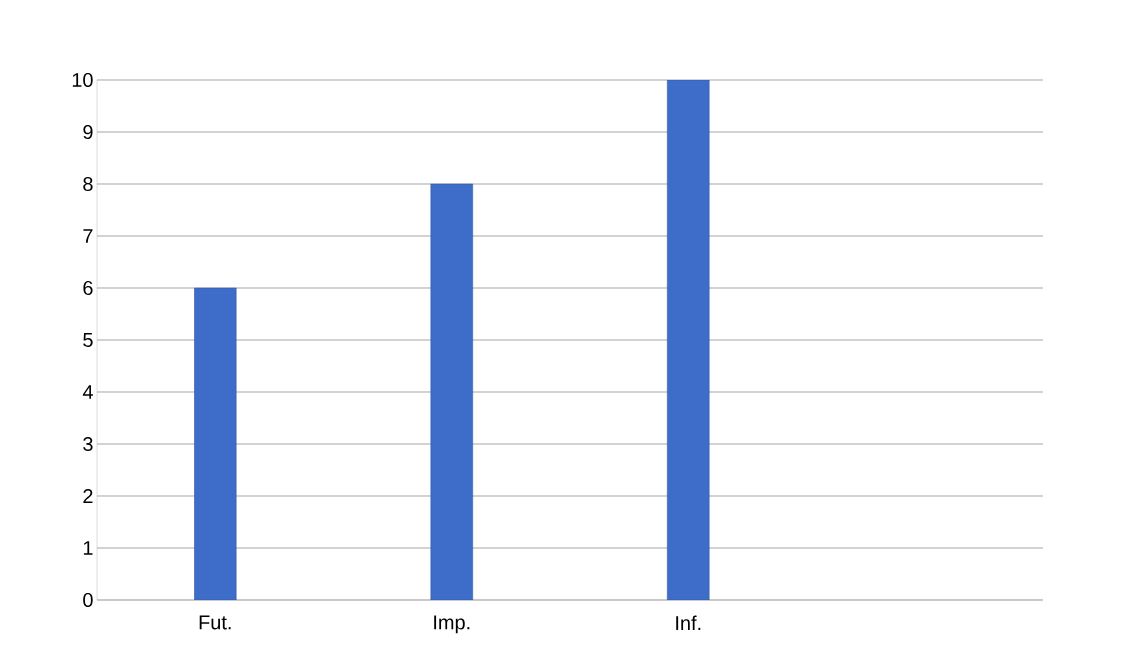 Image resolution: width=1131 pixels, height=662 pixels. Describe the element at coordinates (82, 80) in the screenshot. I see `y-tick-label: 10` at that location.